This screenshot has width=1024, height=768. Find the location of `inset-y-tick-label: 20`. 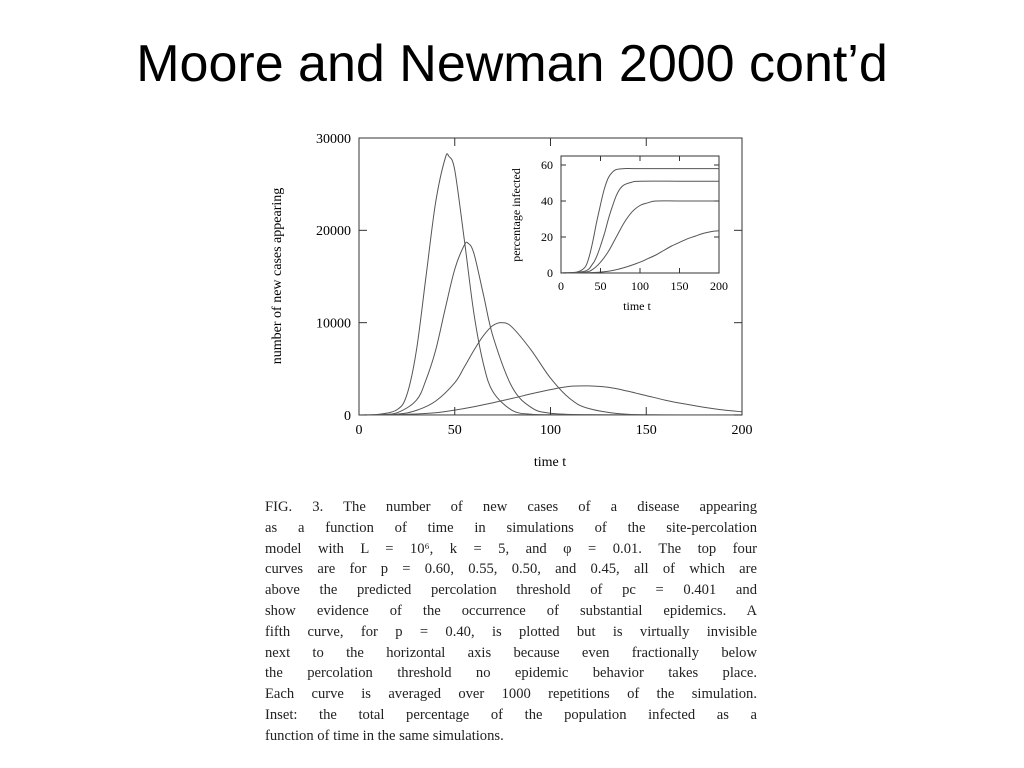

inset-y-tick-label: 20 is located at coordinates (547, 237).